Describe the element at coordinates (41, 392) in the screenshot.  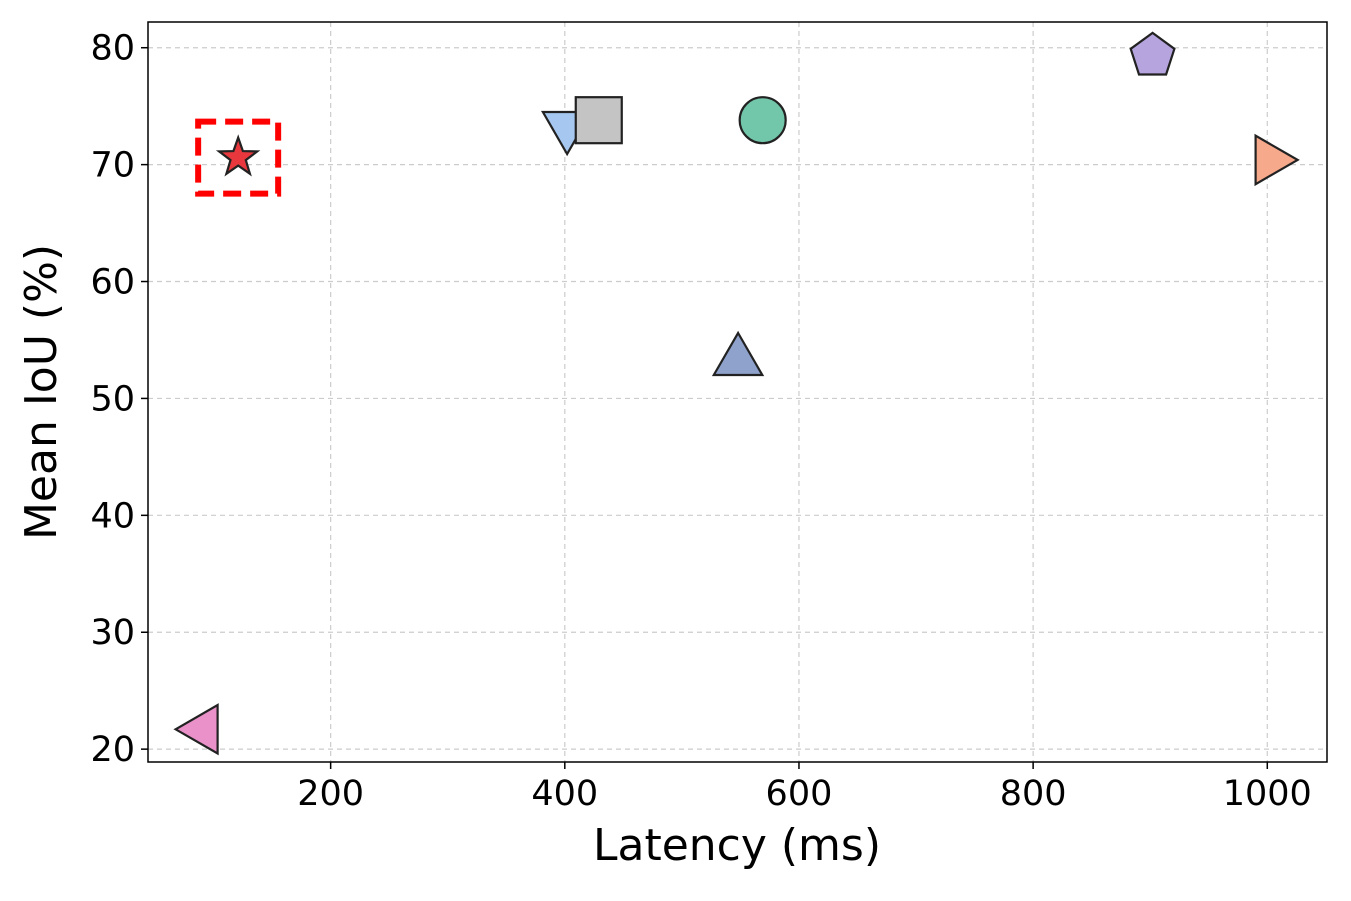
I see `y-axis-label: Mean IoU (%)` at that location.